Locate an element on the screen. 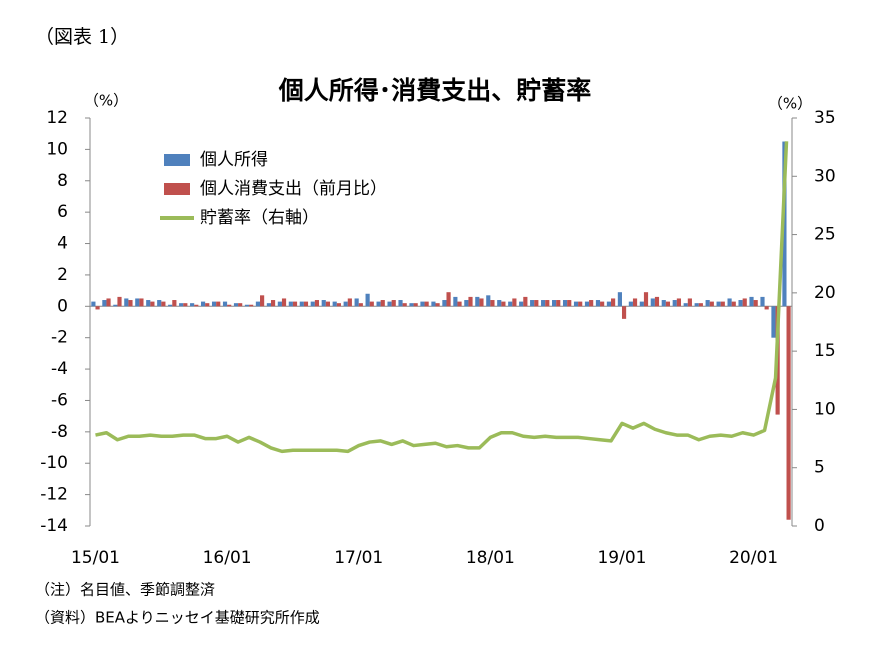 The image size is (880, 658). x-tick-label: 19/01 is located at coordinates (621, 558).